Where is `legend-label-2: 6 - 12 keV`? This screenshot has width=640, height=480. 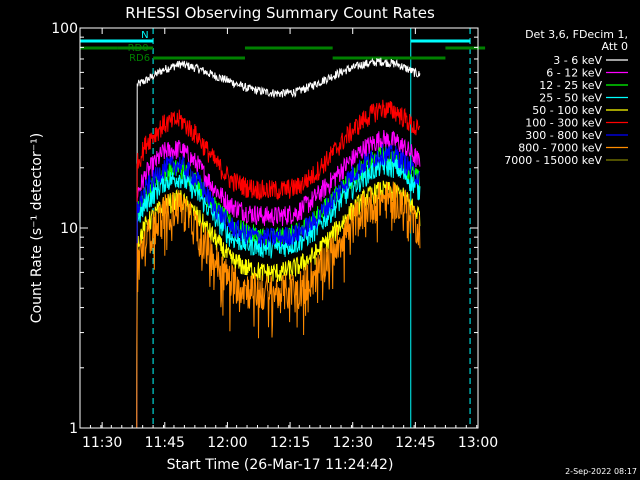 legend-label-2: 6 - 12 keV is located at coordinates (574, 73).